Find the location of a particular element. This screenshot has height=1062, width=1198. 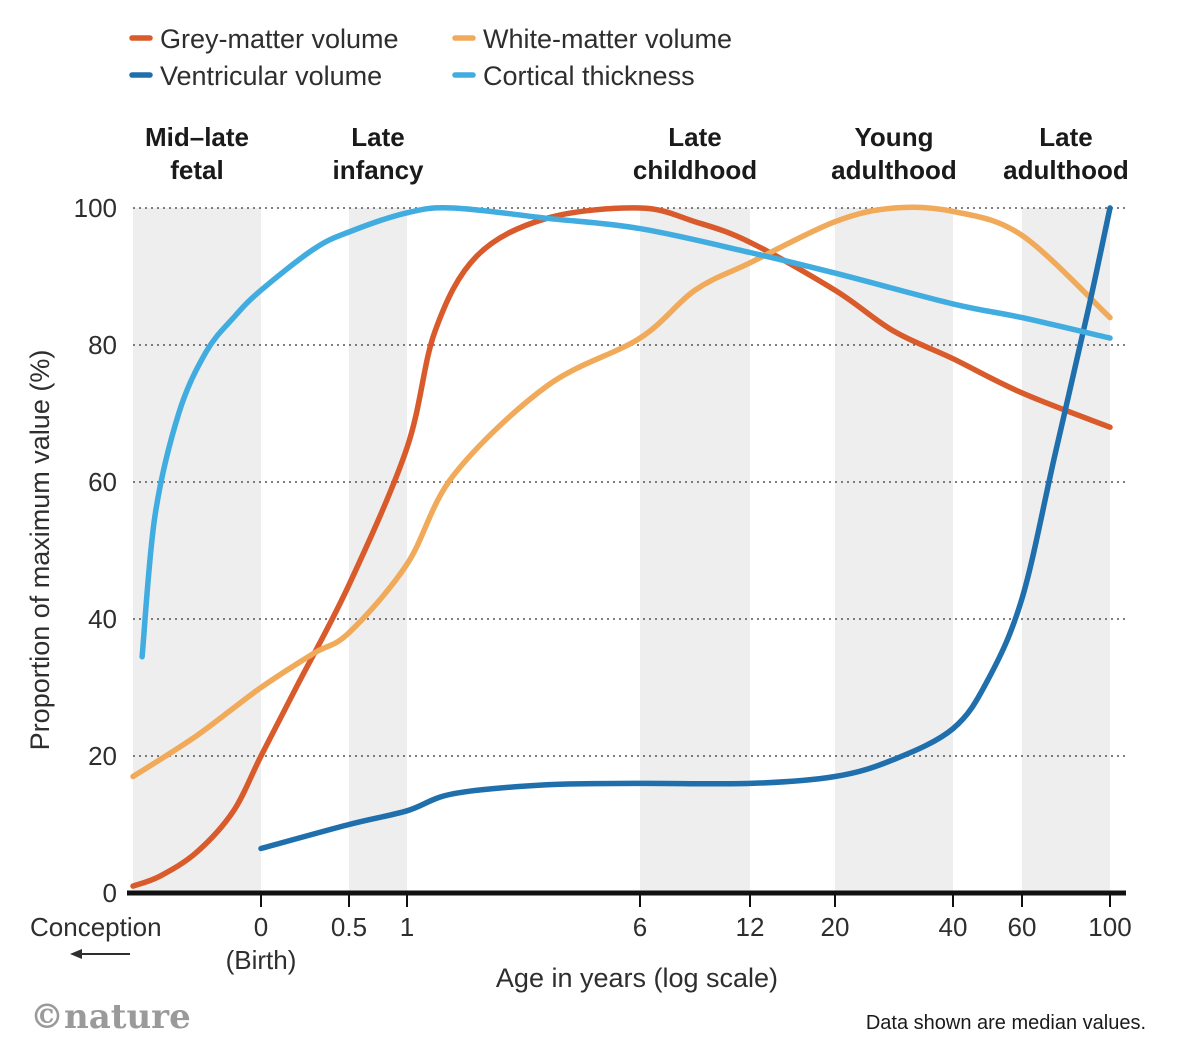

life-stage-label-line1: Mid–late is located at coordinates (197, 137).